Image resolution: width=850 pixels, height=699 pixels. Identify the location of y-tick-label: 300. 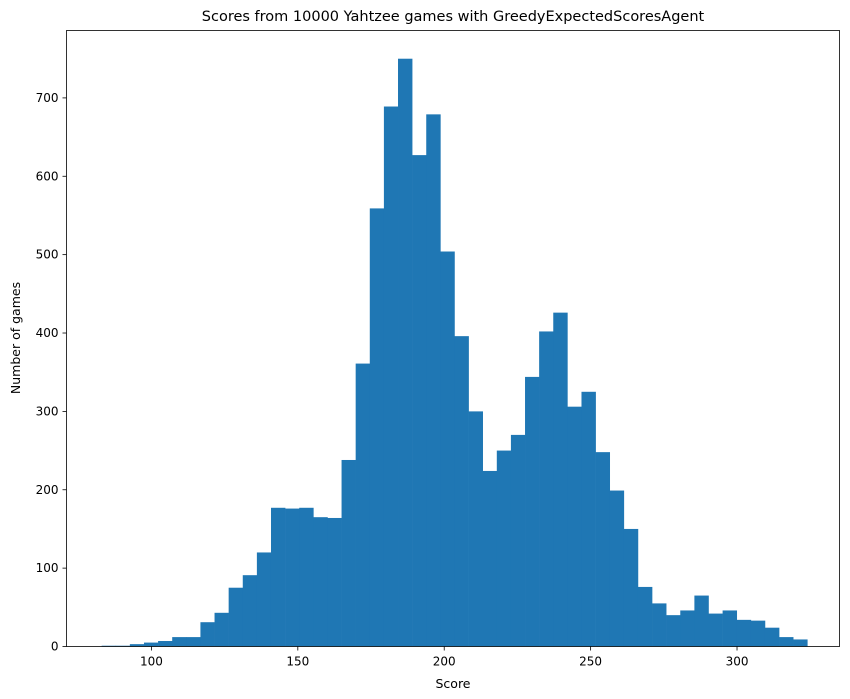
(47, 411).